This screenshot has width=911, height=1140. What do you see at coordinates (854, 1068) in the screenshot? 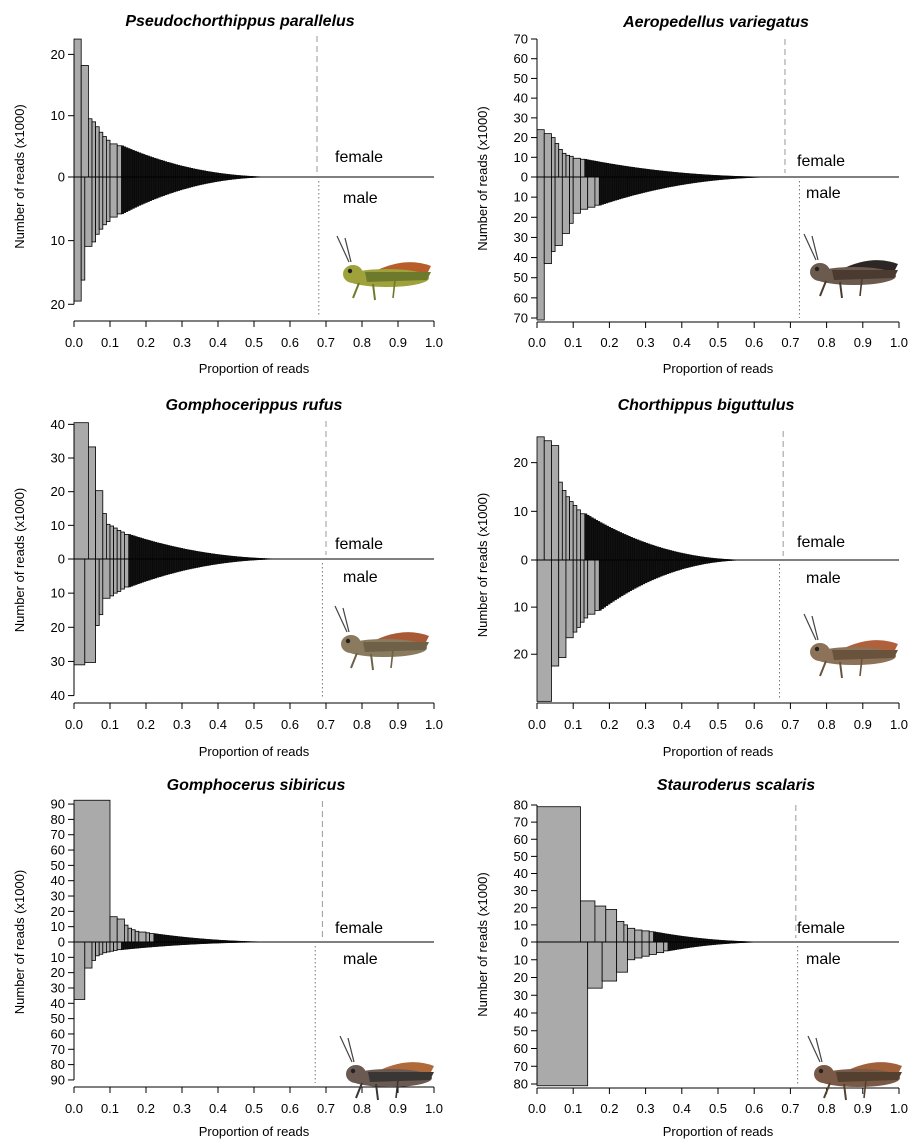
I see `grasshopper-icon` at bounding box center [854, 1068].